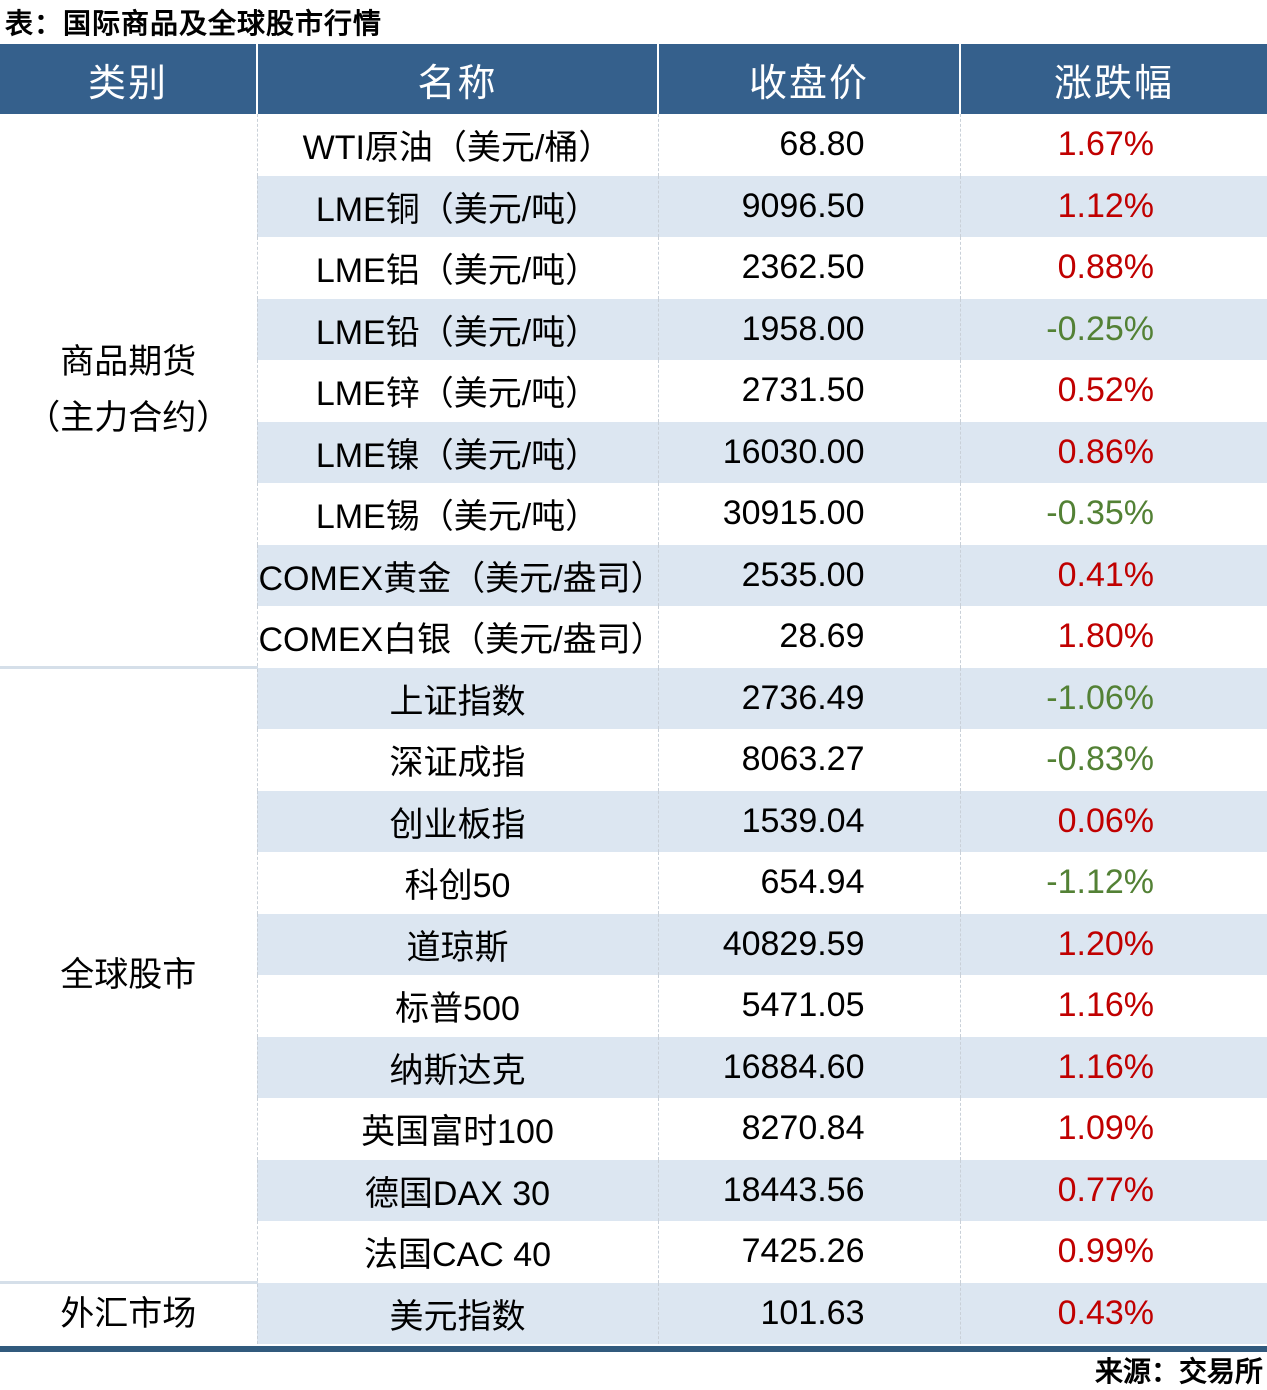  Describe the element at coordinates (1113, 637) in the screenshot. I see `change-cell: 1.80%` at that location.